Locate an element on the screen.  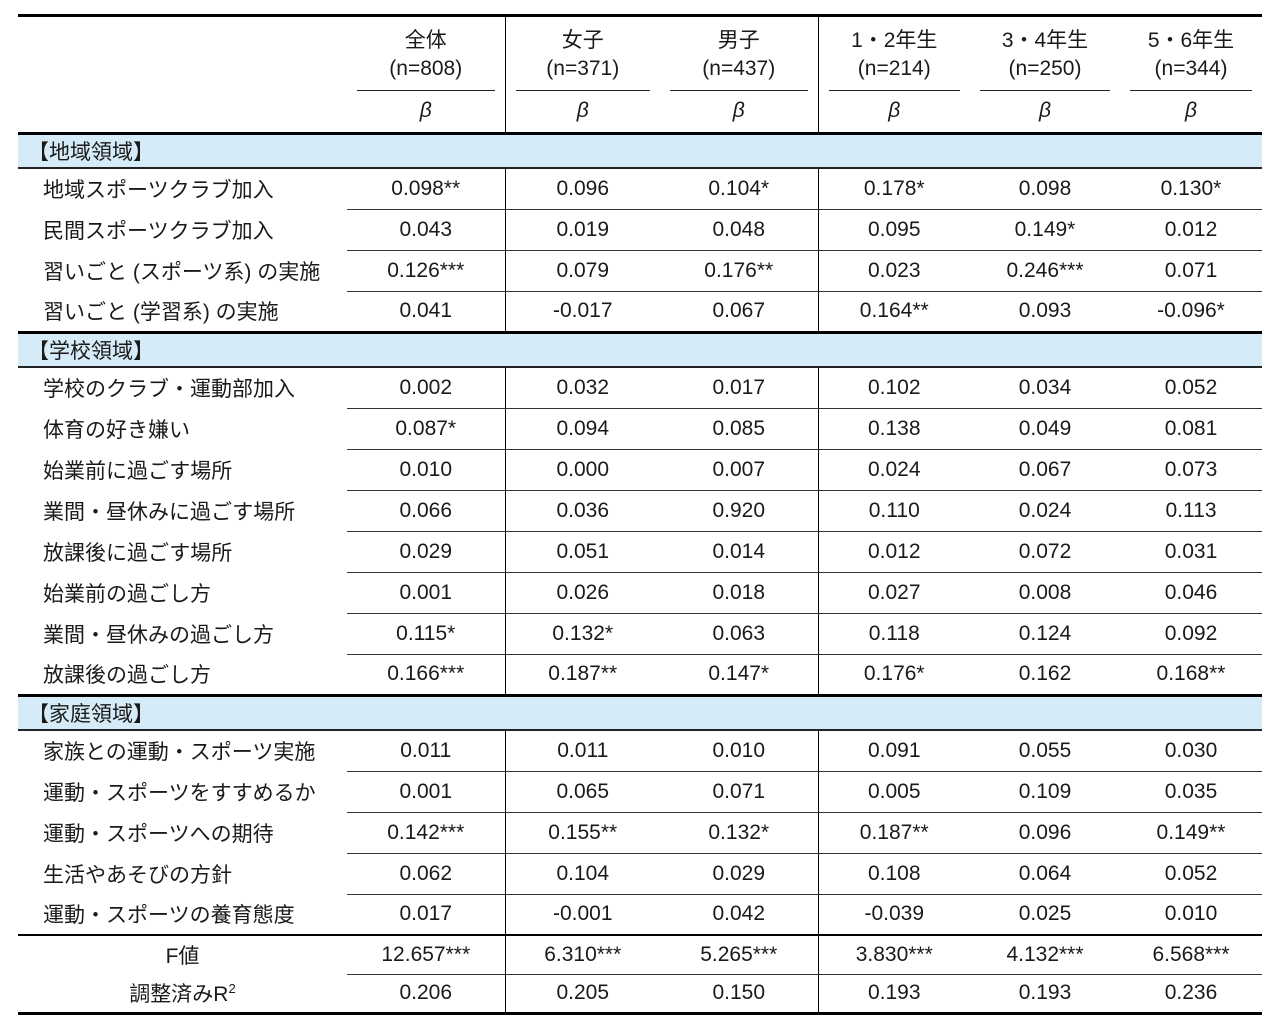
beta-value: 0.178* is located at coordinates (894, 189).